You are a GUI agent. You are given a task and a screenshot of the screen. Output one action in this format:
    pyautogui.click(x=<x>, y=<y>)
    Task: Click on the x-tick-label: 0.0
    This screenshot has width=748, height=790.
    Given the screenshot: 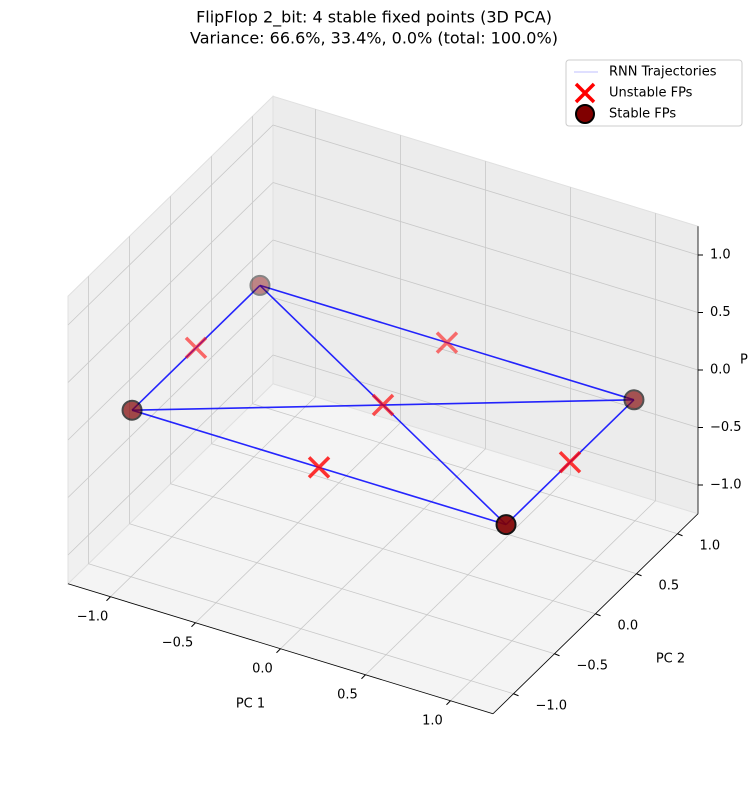 What is the action you would take?
    pyautogui.click(x=262, y=668)
    